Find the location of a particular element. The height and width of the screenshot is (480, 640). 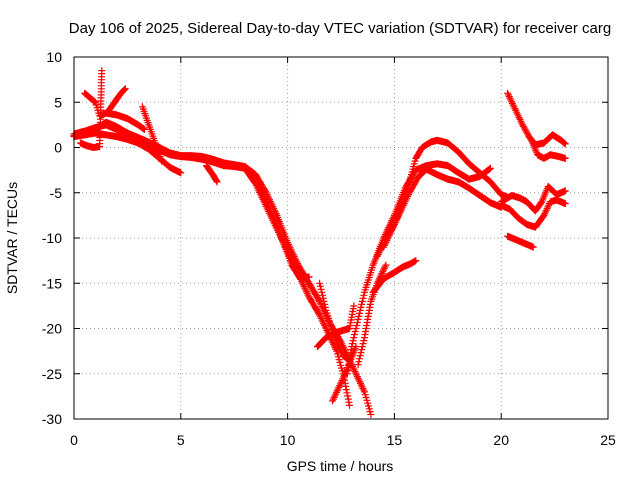

y-tick-label: 5 is located at coordinates (58, 102).